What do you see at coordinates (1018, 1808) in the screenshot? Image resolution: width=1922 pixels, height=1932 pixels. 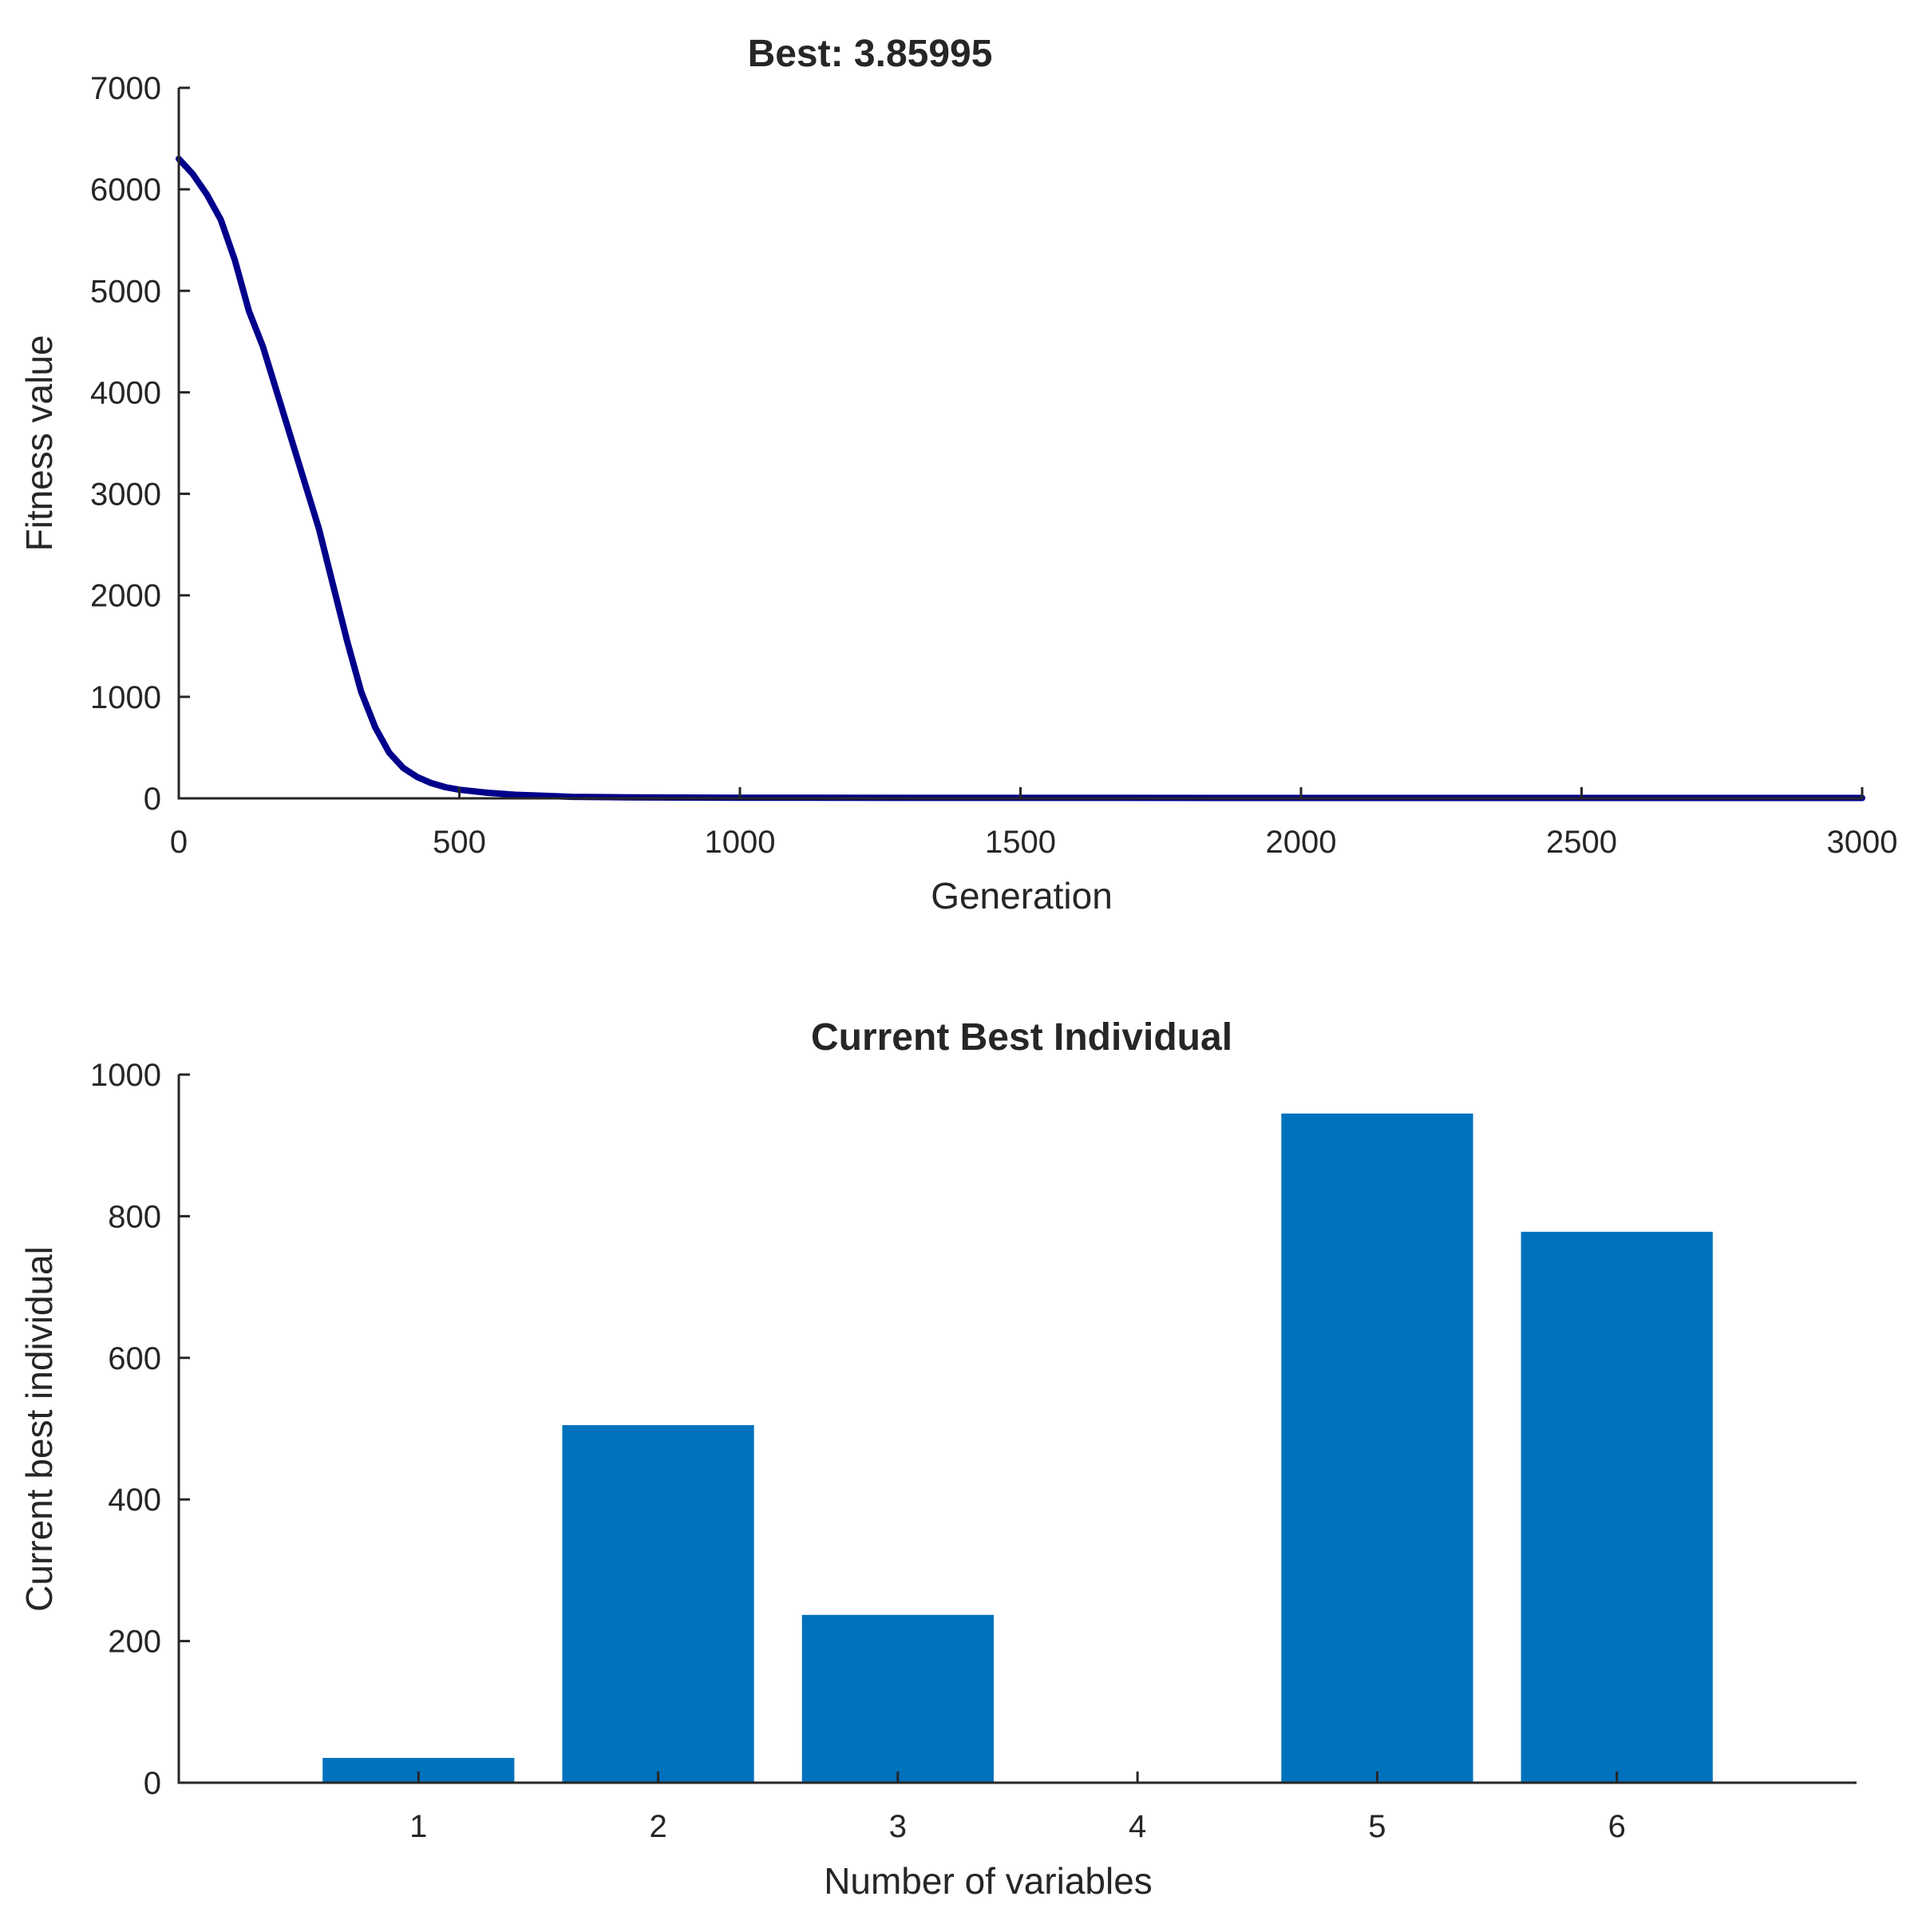 I see `plot-2-x-ticks: 1 2 3 4 5 6` at bounding box center [1018, 1808].